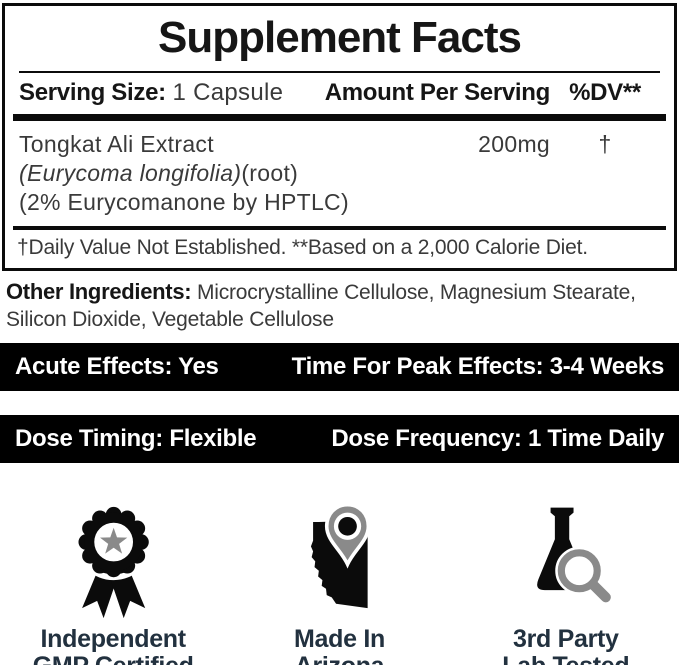 Image resolution: width=679 pixels, height=665 pixels. What do you see at coordinates (339, 659) in the screenshot?
I see `badge-arizona-line2: Arizona` at bounding box center [339, 659].